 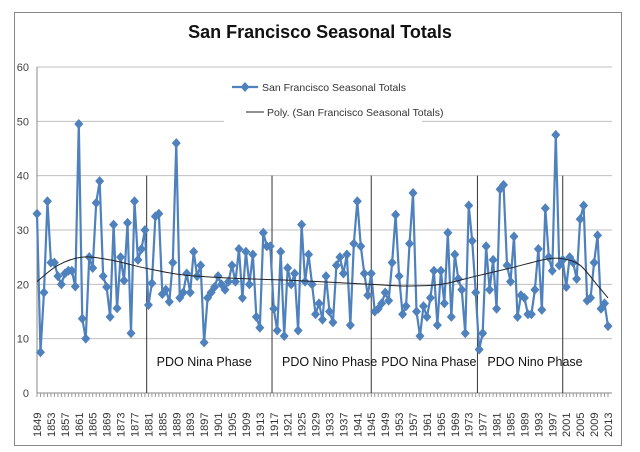 What do you see at coordinates (23, 68) in the screenshot?
I see `y-tick-label: 60` at bounding box center [23, 68].